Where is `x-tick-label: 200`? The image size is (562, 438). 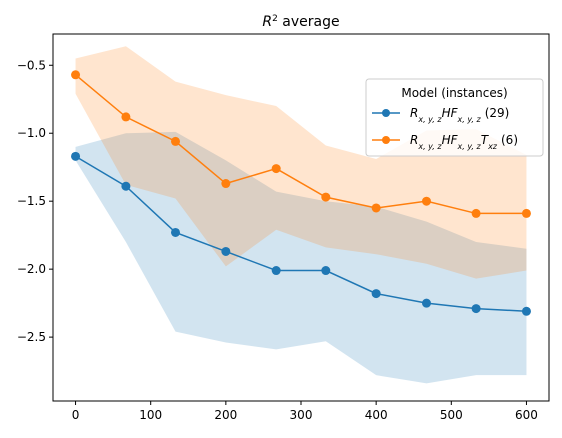
x-tick-label: 200 is located at coordinates (225, 415).